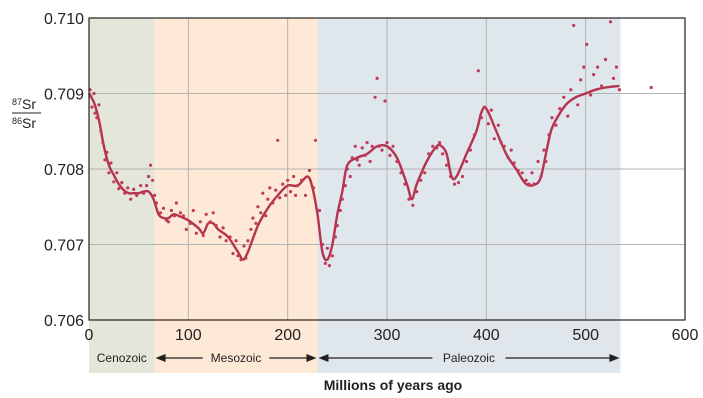 The height and width of the screenshot is (398, 703). What do you see at coordinates (685, 335) in the screenshot?
I see `x-tick-label: 600` at bounding box center [685, 335].